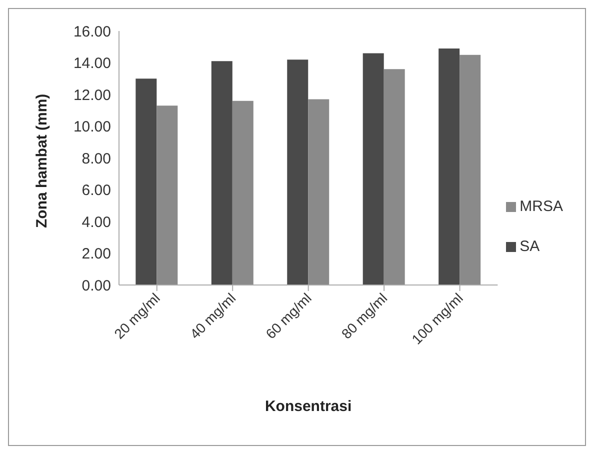 The image size is (594, 454). I want to click on x-axis-title: Konsentrasi, so click(308, 406).